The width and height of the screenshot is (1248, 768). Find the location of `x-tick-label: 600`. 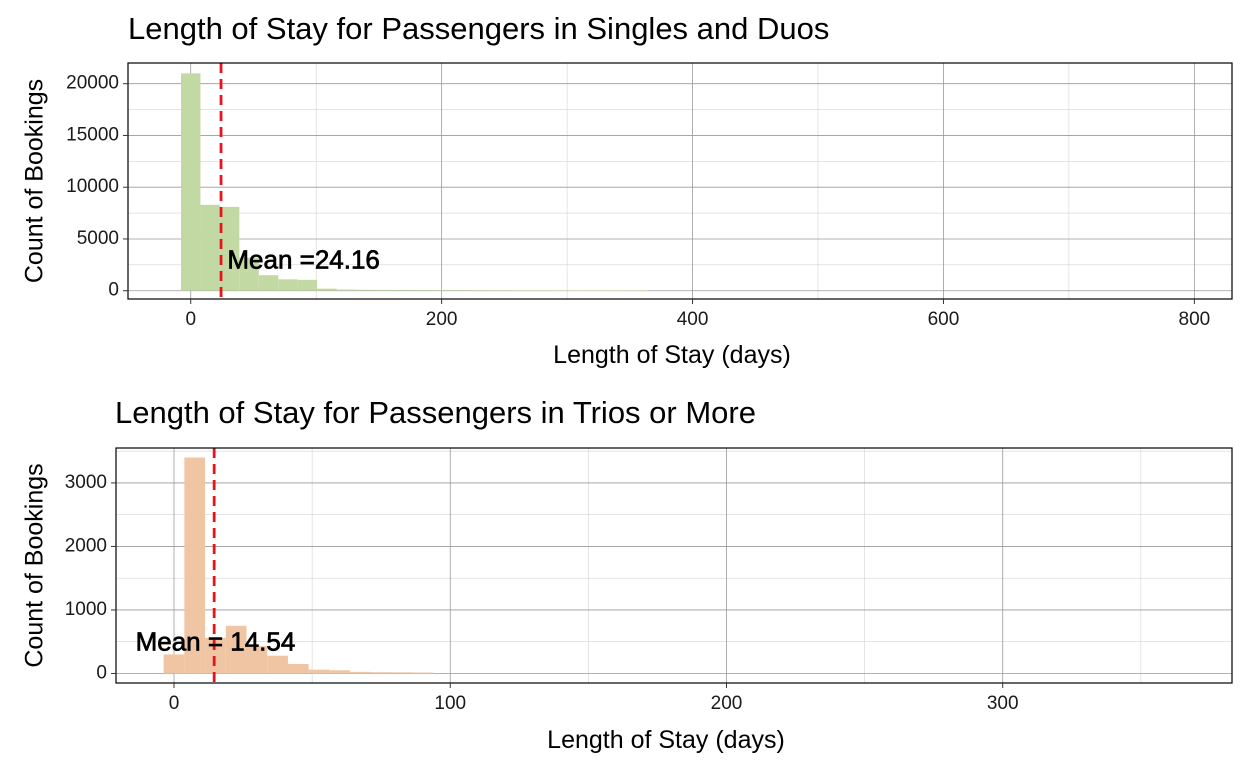

x-tick-label: 600 is located at coordinates (944, 319).